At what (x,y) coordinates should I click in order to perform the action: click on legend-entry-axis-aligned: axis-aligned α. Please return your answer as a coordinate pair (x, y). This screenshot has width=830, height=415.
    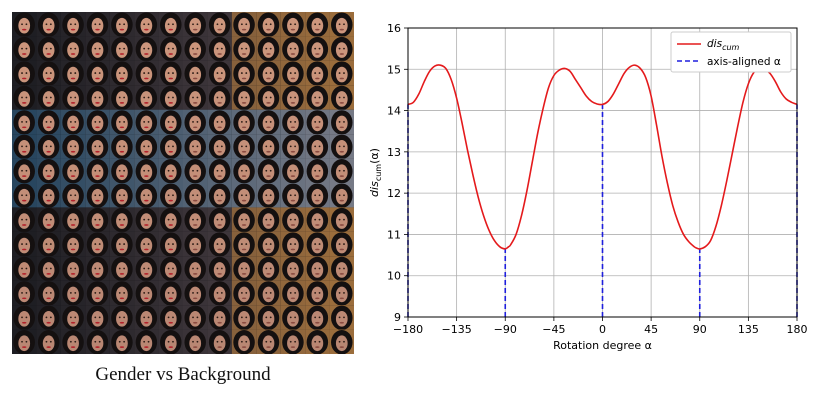
    Looking at the image, I should click on (744, 62).